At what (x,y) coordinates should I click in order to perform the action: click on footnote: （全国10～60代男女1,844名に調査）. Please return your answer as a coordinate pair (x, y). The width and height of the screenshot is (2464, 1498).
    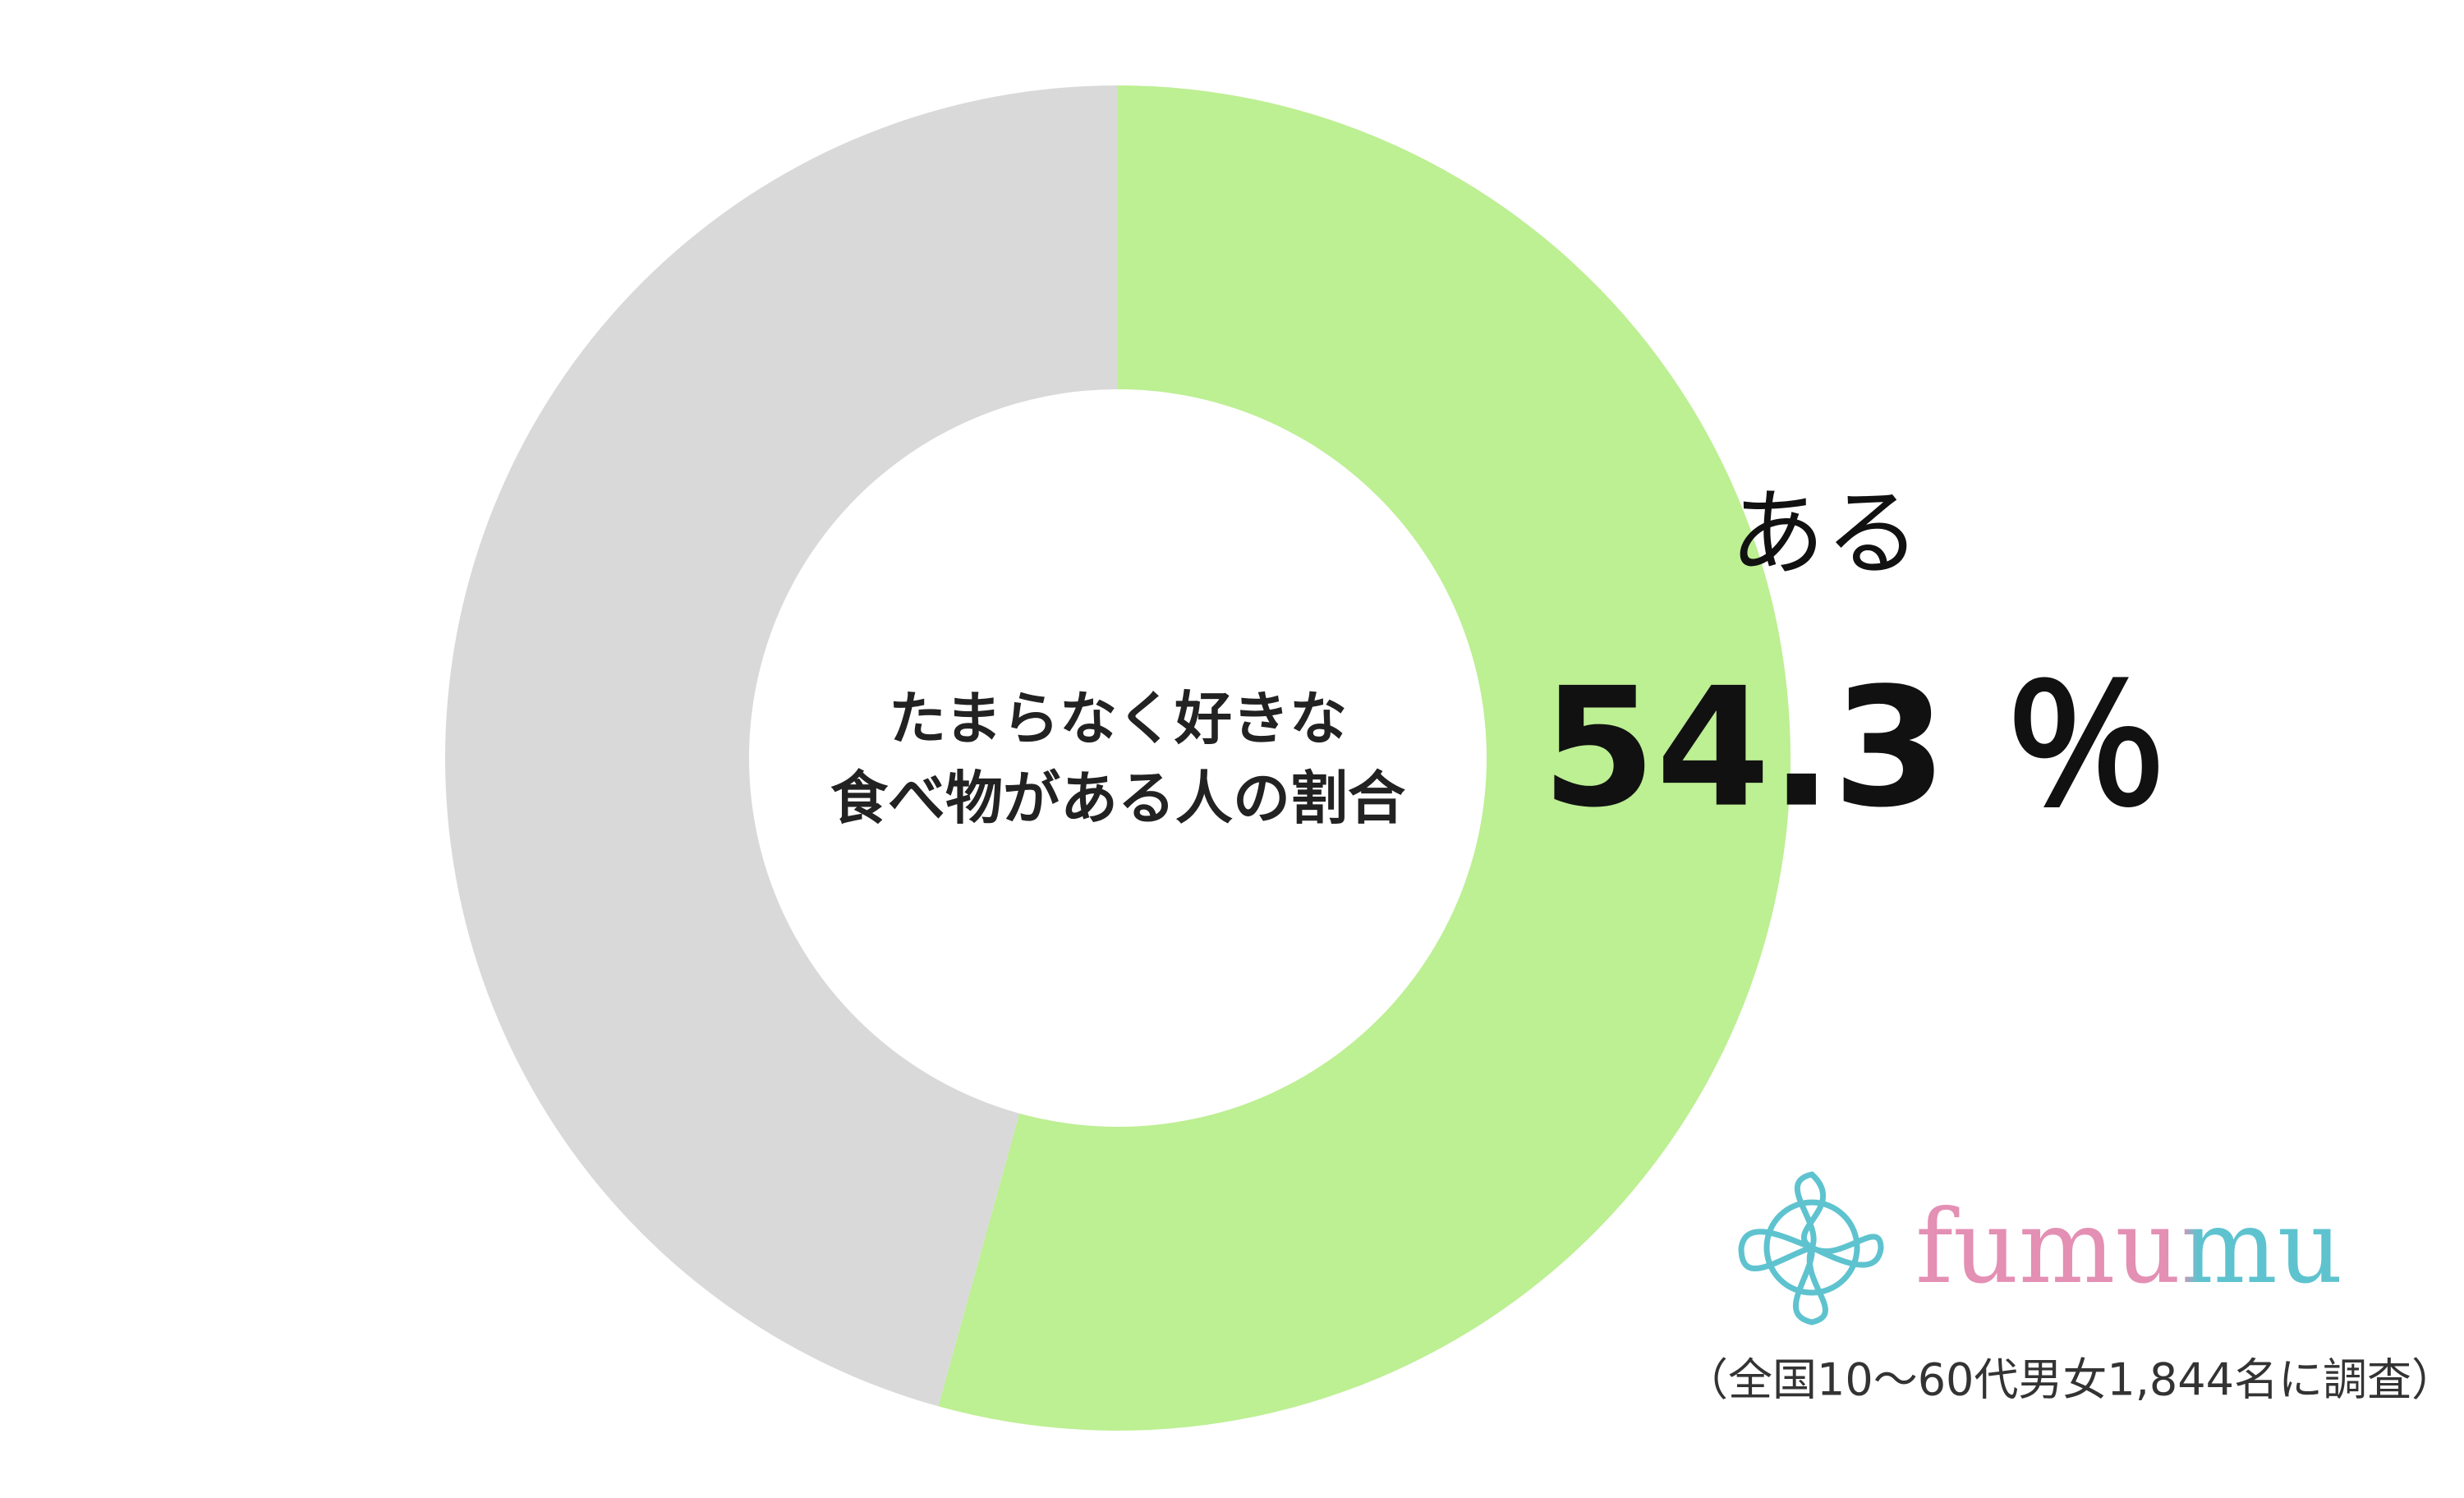
    Looking at the image, I should click on (2070, 1380).